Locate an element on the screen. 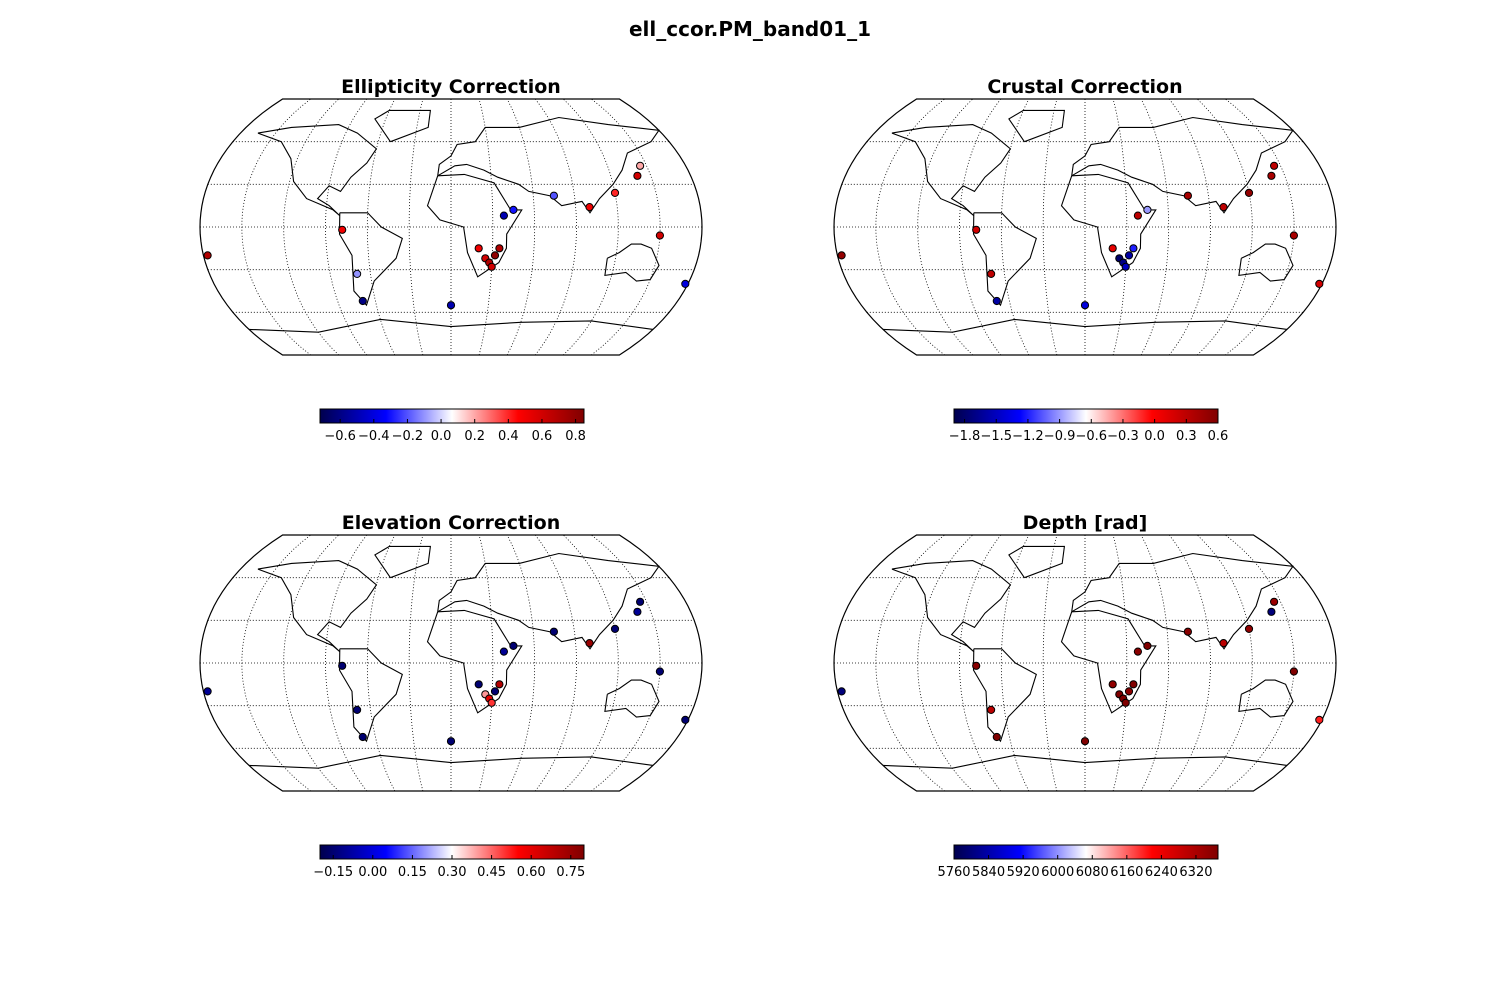 The width and height of the screenshot is (1500, 1000). colorbar-tick-label: 0.00 is located at coordinates (372, 872).